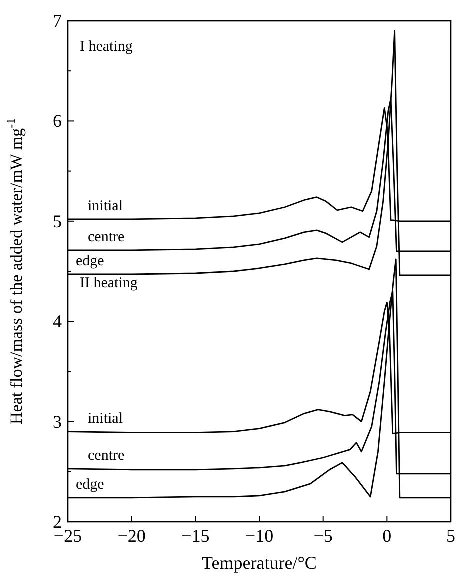 This screenshot has width=456, height=579. Describe the element at coordinates (109, 283) in the screenshot. I see `annotation: II heating` at that location.